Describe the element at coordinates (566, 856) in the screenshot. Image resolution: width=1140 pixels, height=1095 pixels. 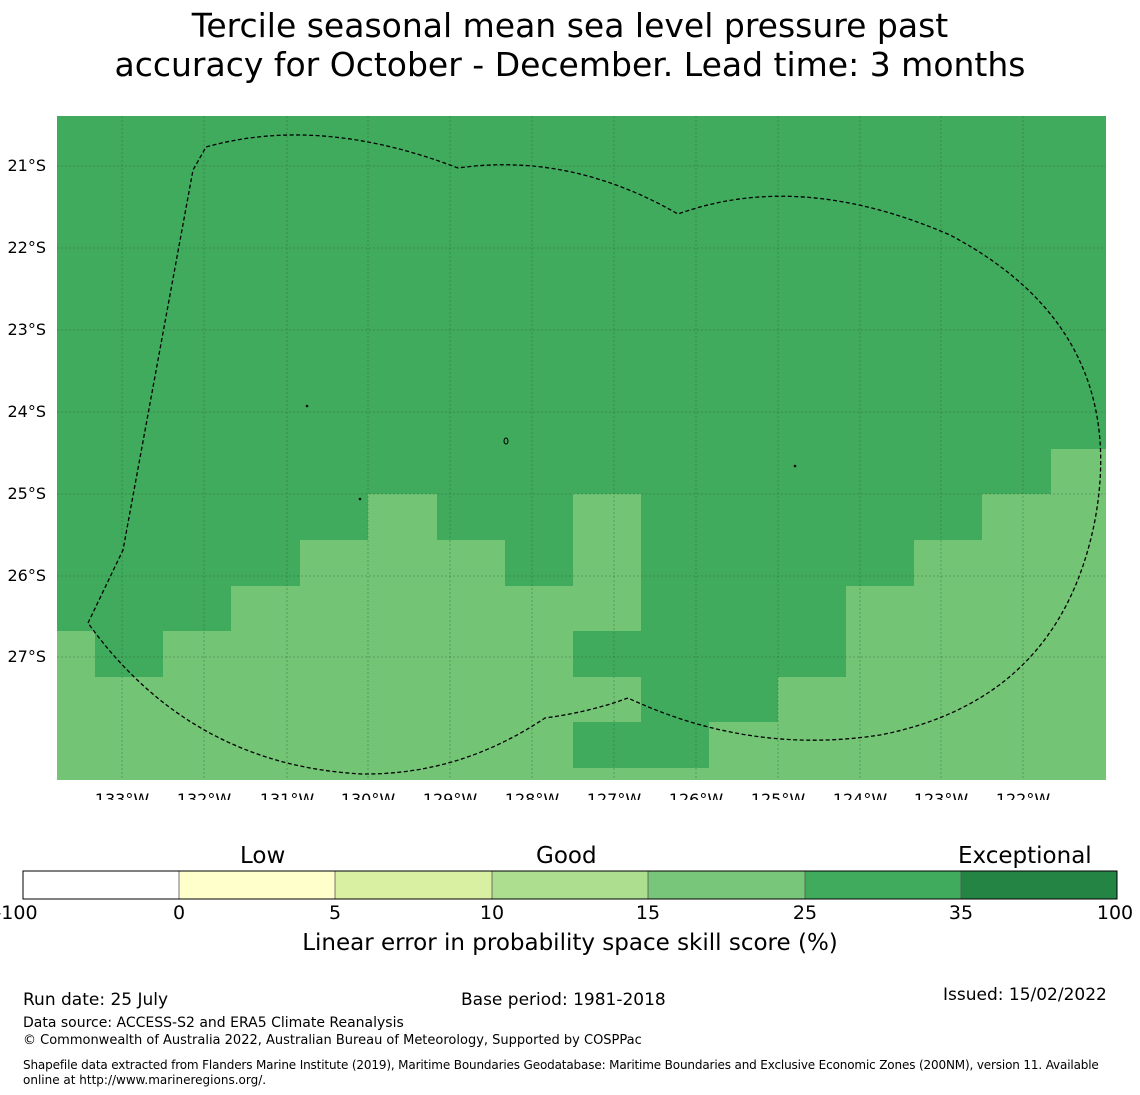
I see `colorbar-label-good: Good` at that location.